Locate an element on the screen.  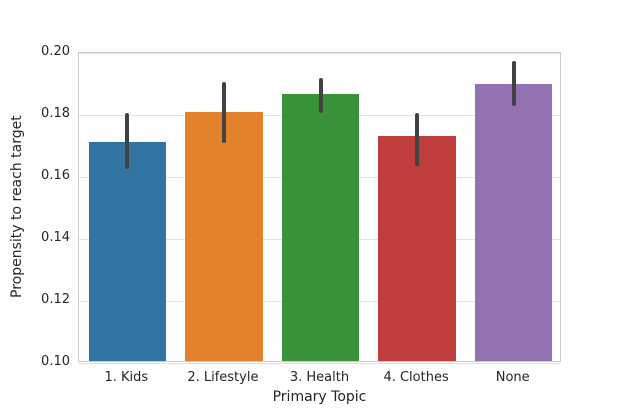
x-tick-label: 2. Lifestyle is located at coordinates (223, 377).